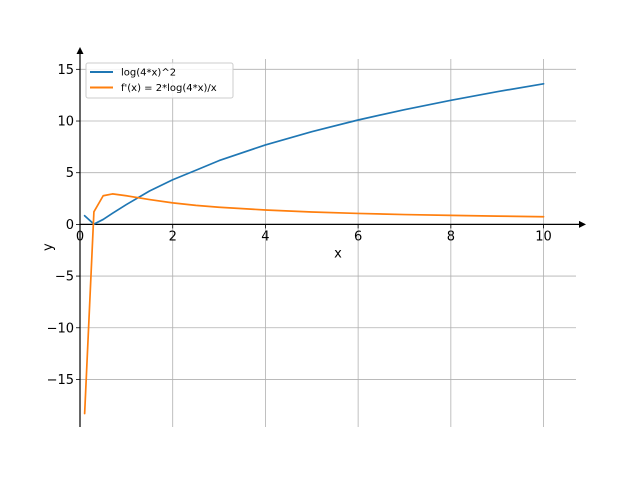 Image resolution: width=640 pixels, height=480 pixels. Describe the element at coordinates (70, 225) in the screenshot. I see `y-tick-label: 0` at that location.